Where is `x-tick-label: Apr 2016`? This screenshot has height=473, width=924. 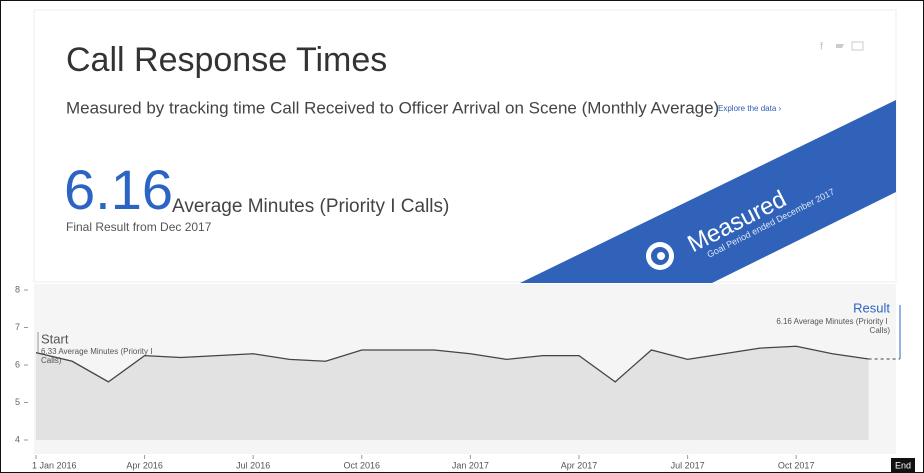 x-tick-label: Apr 2016 is located at coordinates (144, 465).